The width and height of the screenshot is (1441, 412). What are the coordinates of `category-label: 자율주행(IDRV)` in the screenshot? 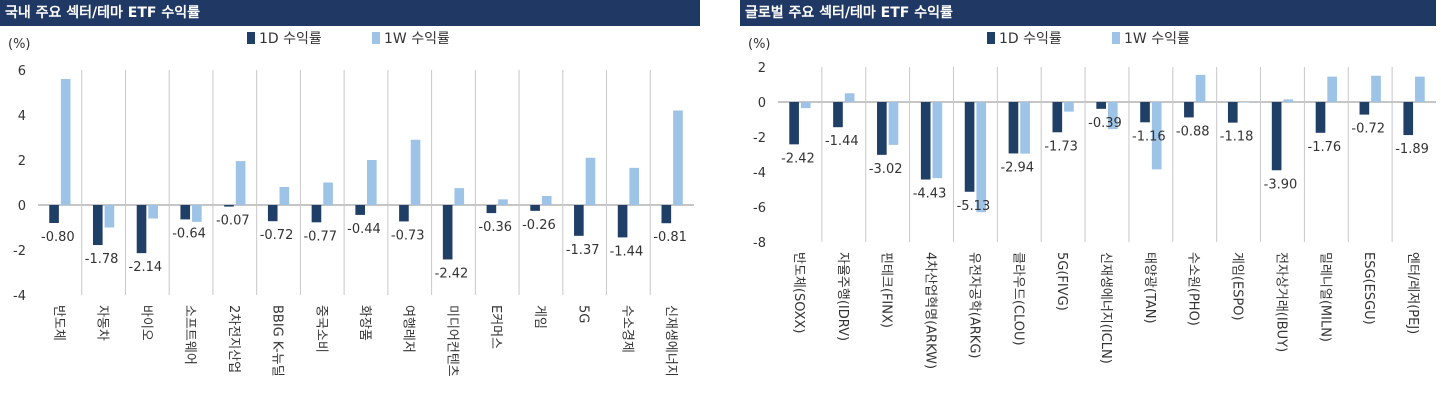 It's located at (843, 296).